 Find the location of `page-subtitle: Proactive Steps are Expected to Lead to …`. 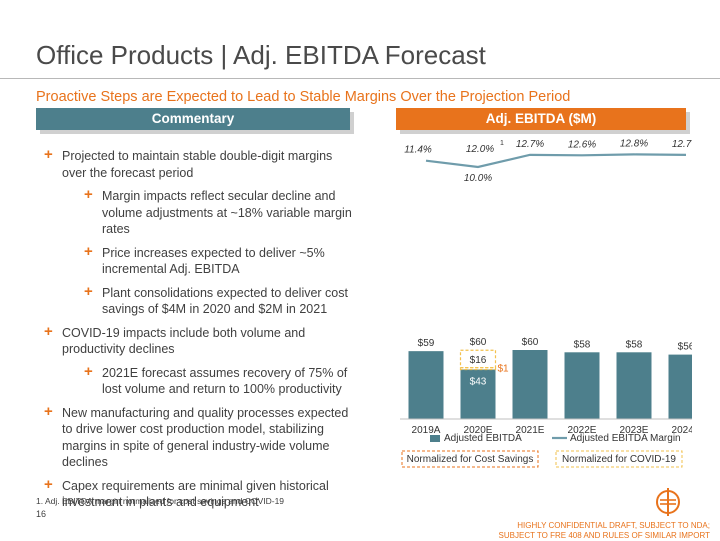

page-subtitle: Proactive Steps are Expected to Lead to … is located at coordinates (303, 97).